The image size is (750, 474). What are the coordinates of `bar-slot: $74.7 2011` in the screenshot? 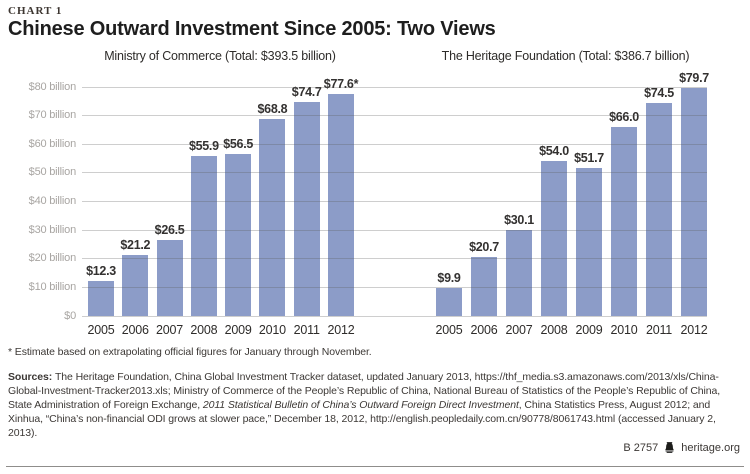 It's located at (306, 211).